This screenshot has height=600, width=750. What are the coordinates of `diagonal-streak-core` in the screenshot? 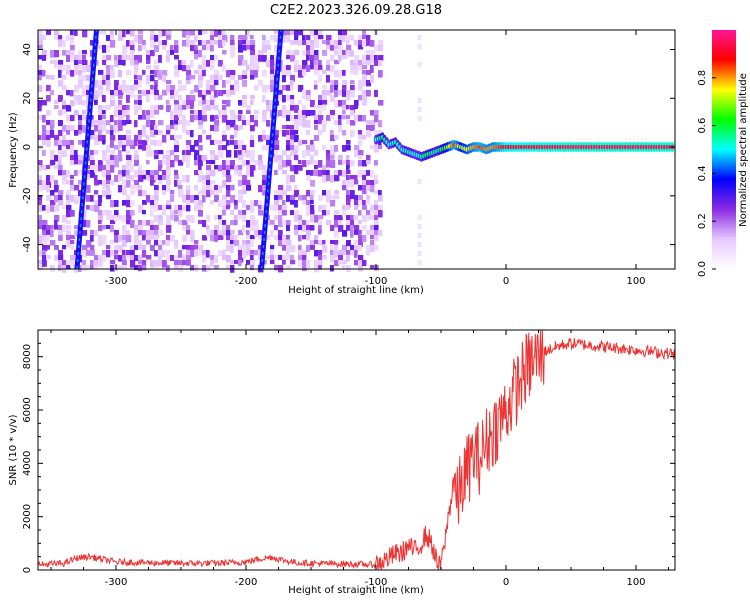 It's located at (87, 149).